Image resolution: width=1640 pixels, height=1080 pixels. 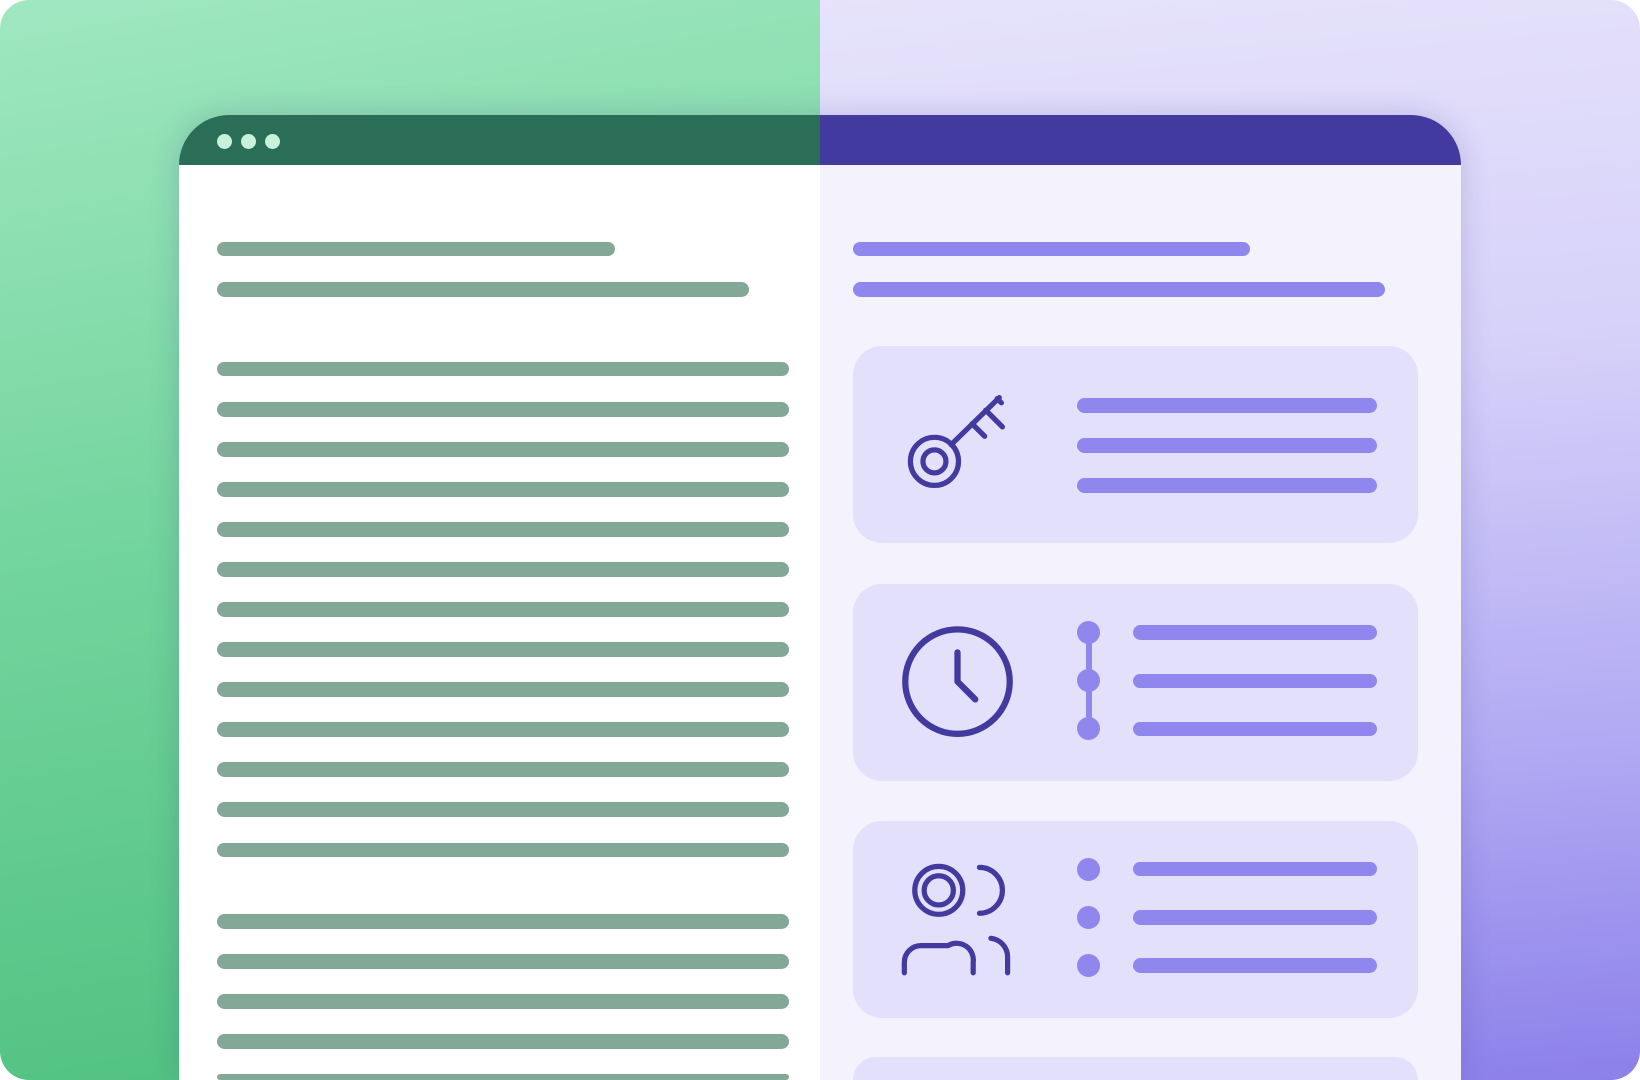 I want to click on clock-icon, so click(x=957, y=681).